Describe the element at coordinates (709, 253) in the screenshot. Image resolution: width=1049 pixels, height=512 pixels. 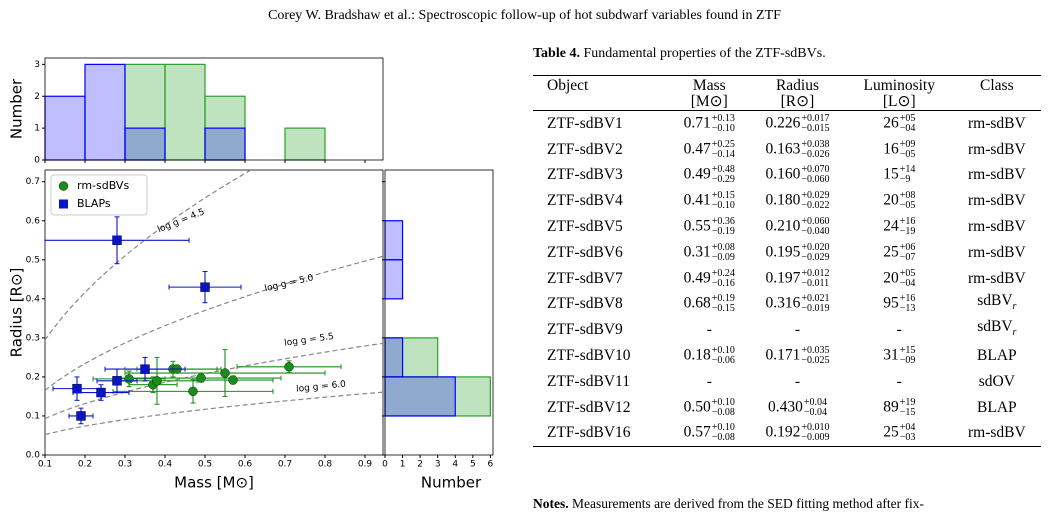
I see `cell: 0.31 +0.08 −0.09` at that location.